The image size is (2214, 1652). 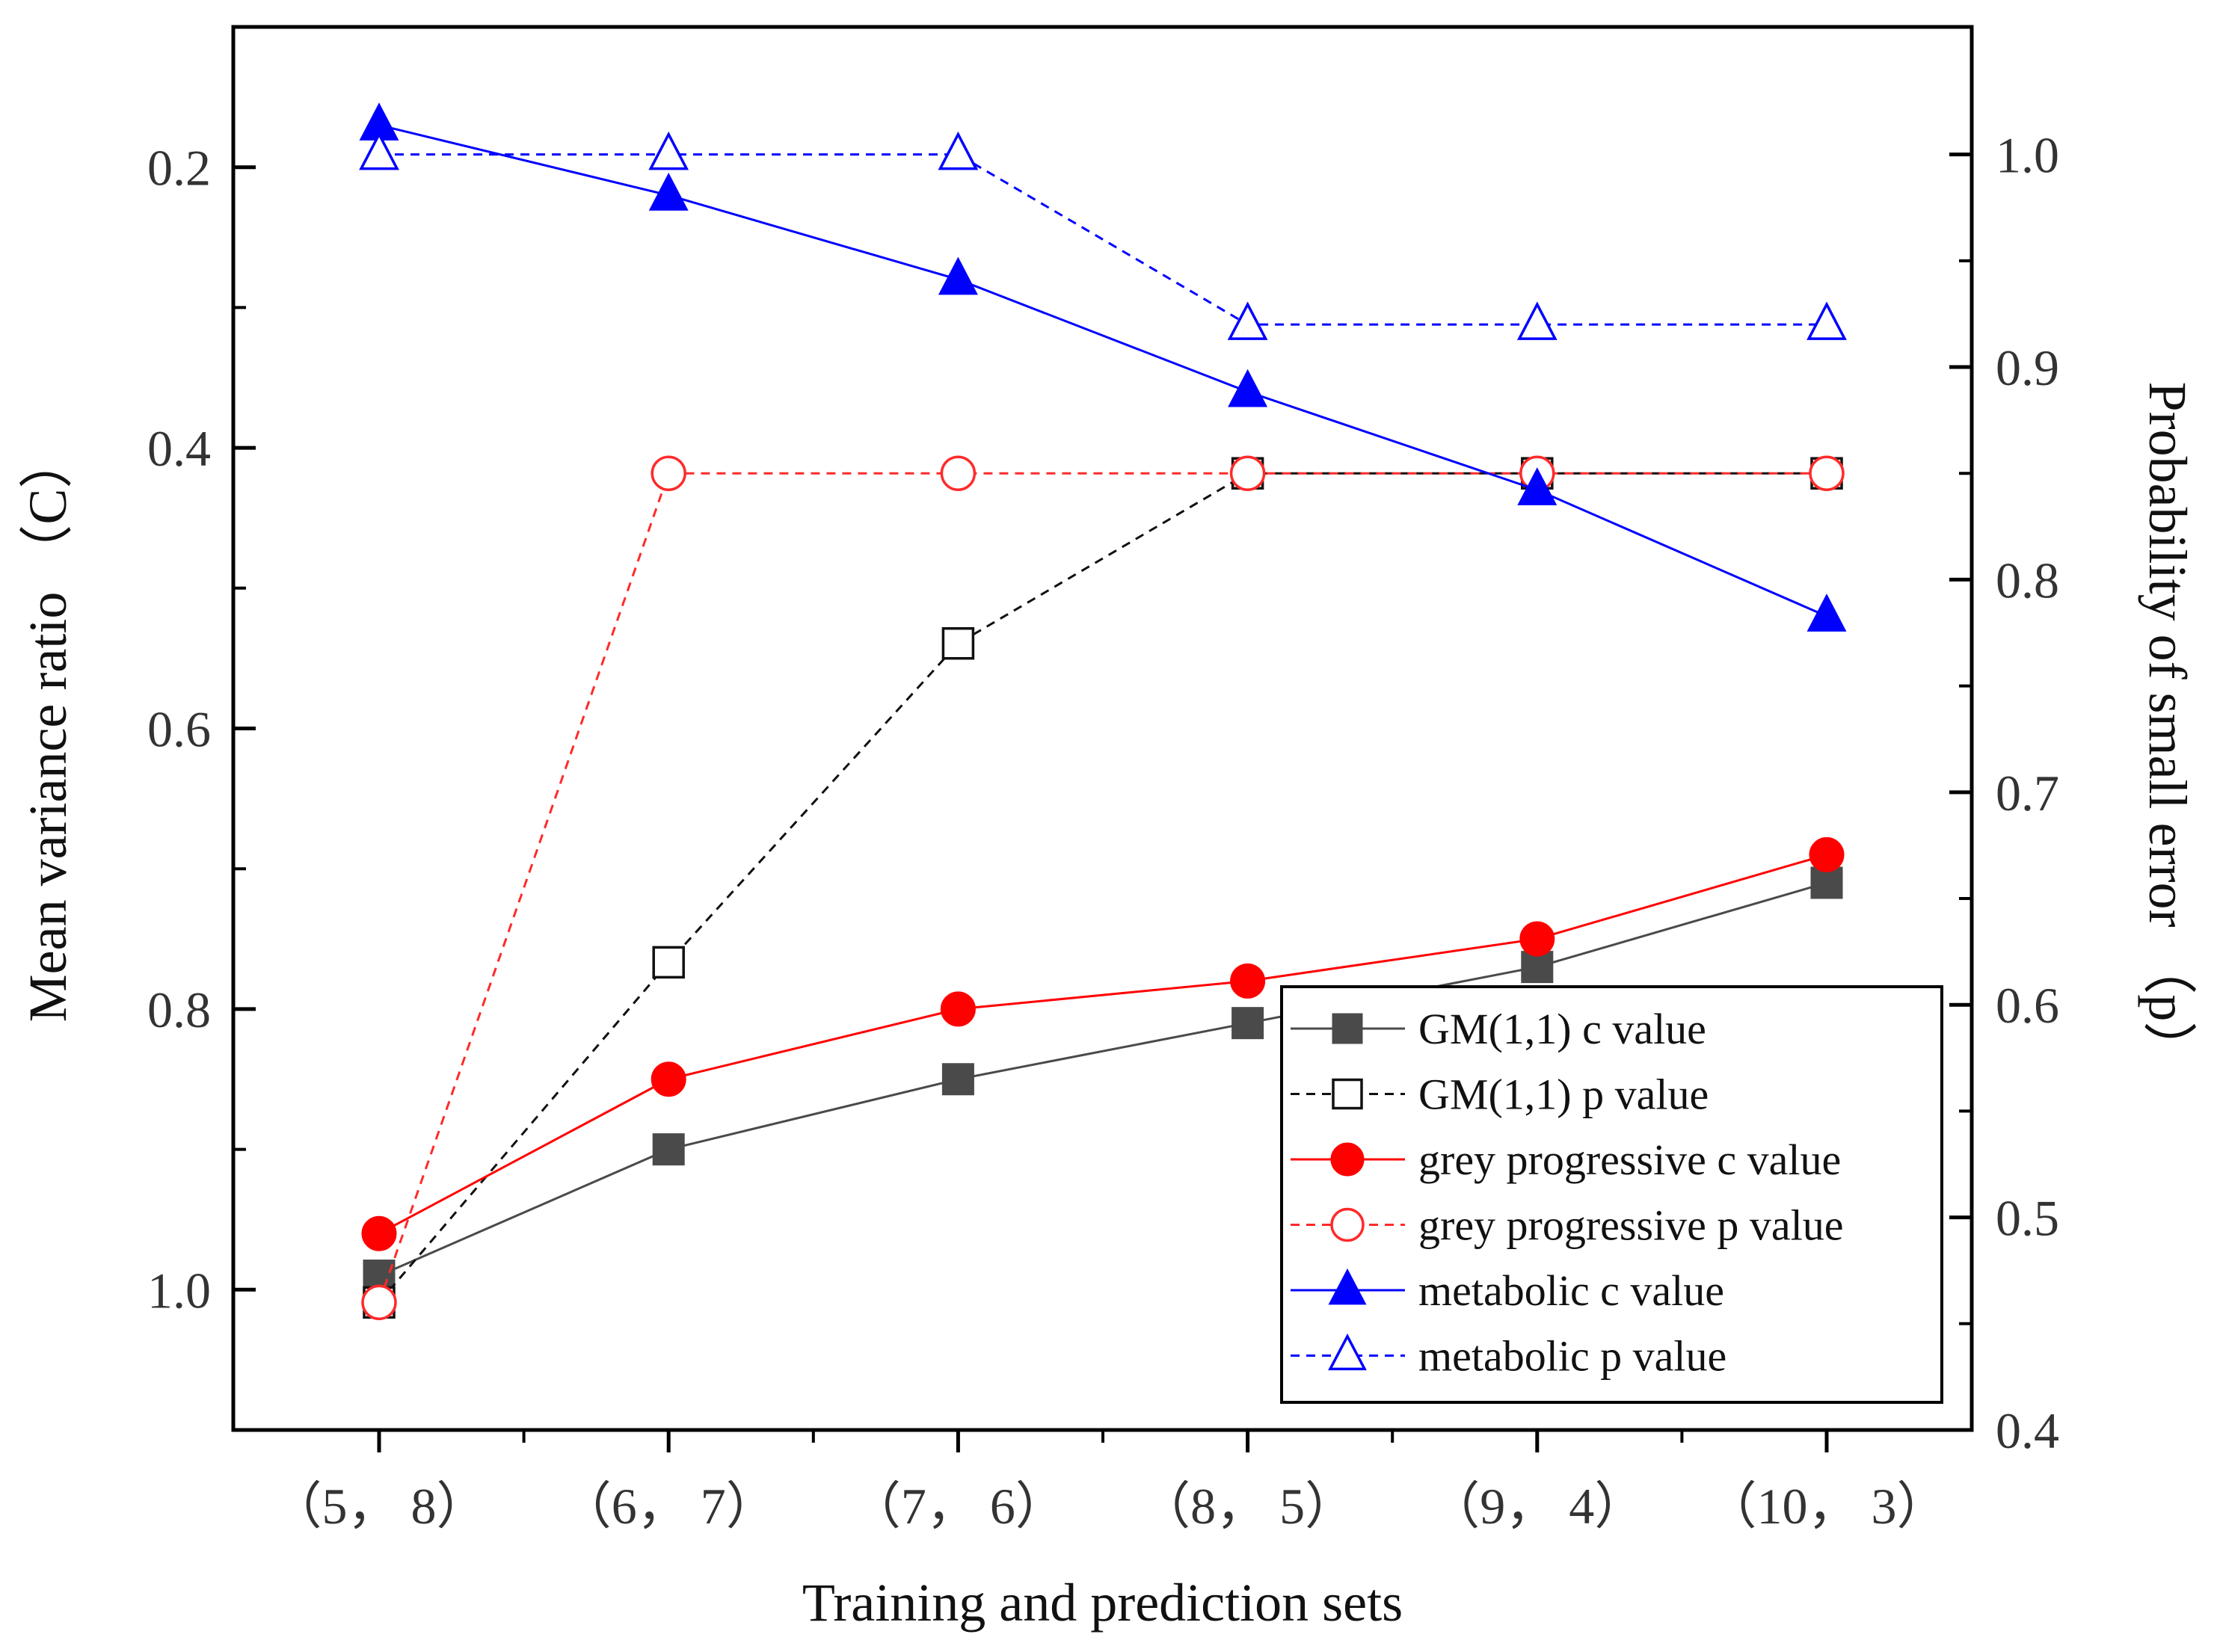 What do you see at coordinates (1629, 1159) in the screenshot?
I see `legend-label: grey progressive c value` at bounding box center [1629, 1159].